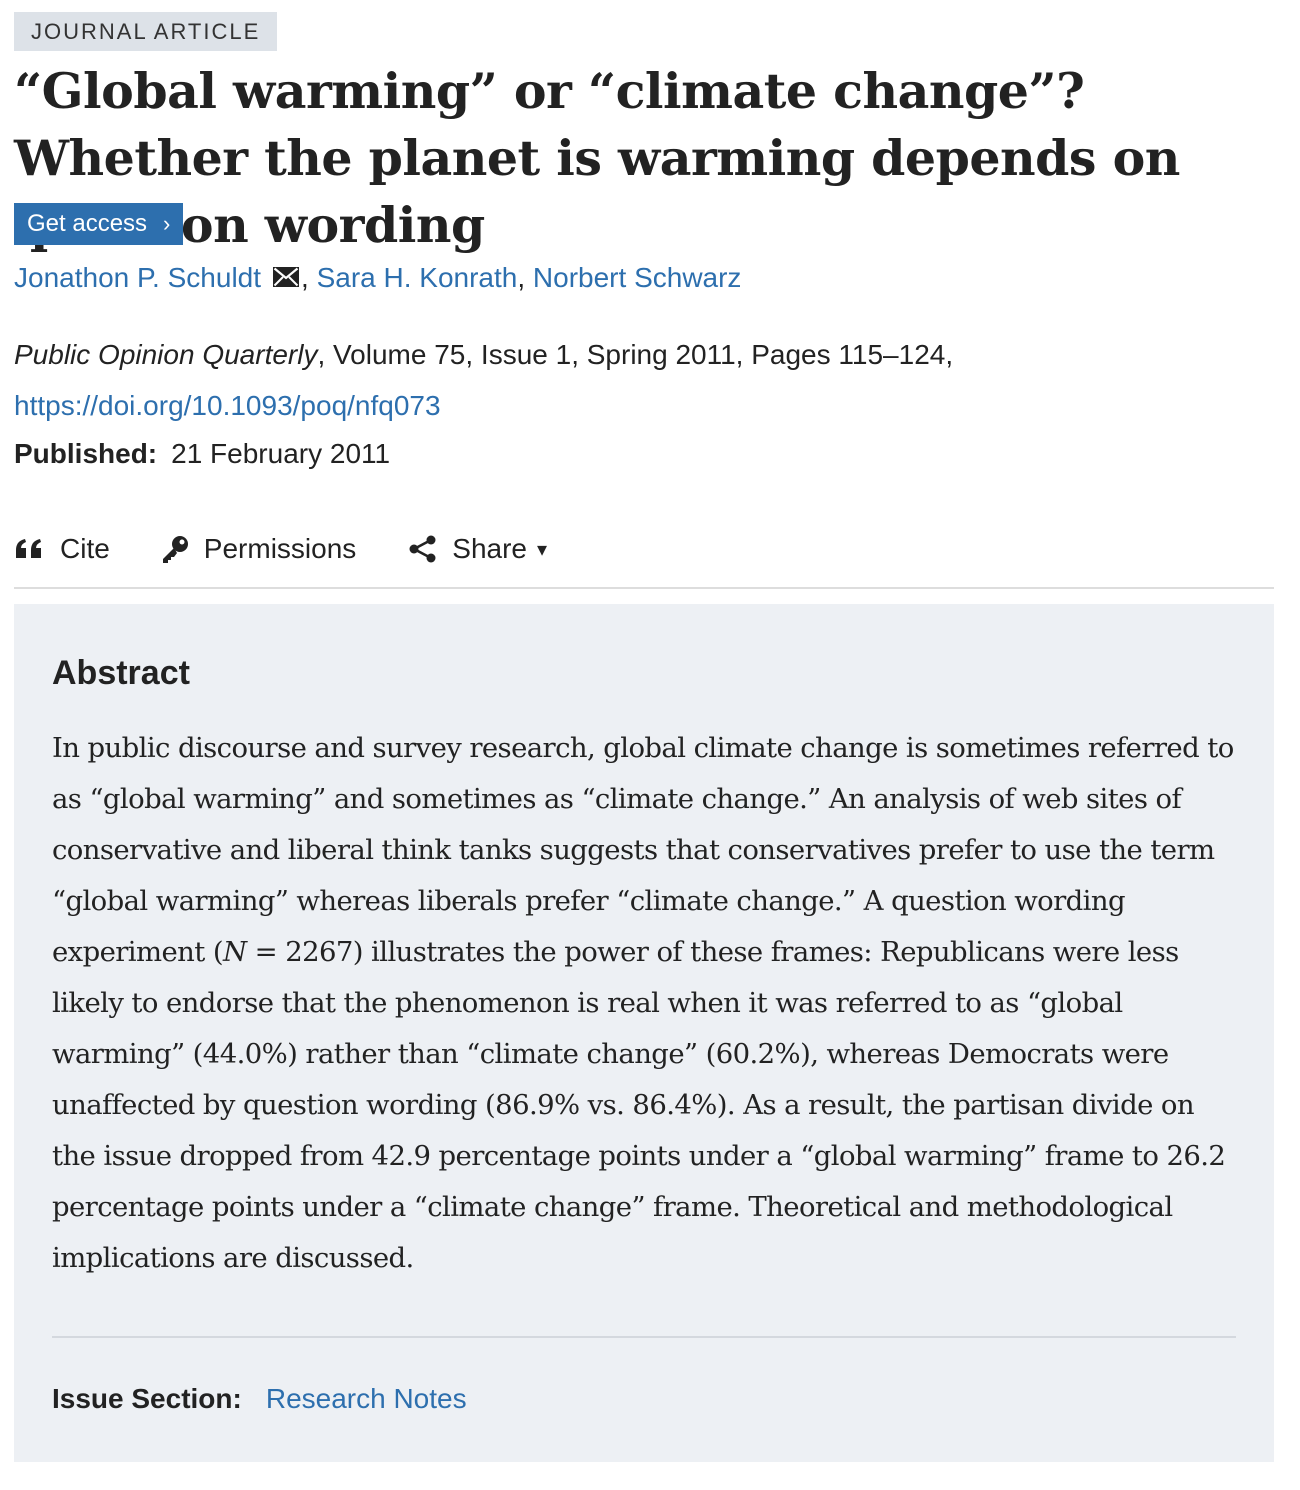 This screenshot has height=1490, width=1300. What do you see at coordinates (489, 548) in the screenshot?
I see `share-label: Share` at bounding box center [489, 548].